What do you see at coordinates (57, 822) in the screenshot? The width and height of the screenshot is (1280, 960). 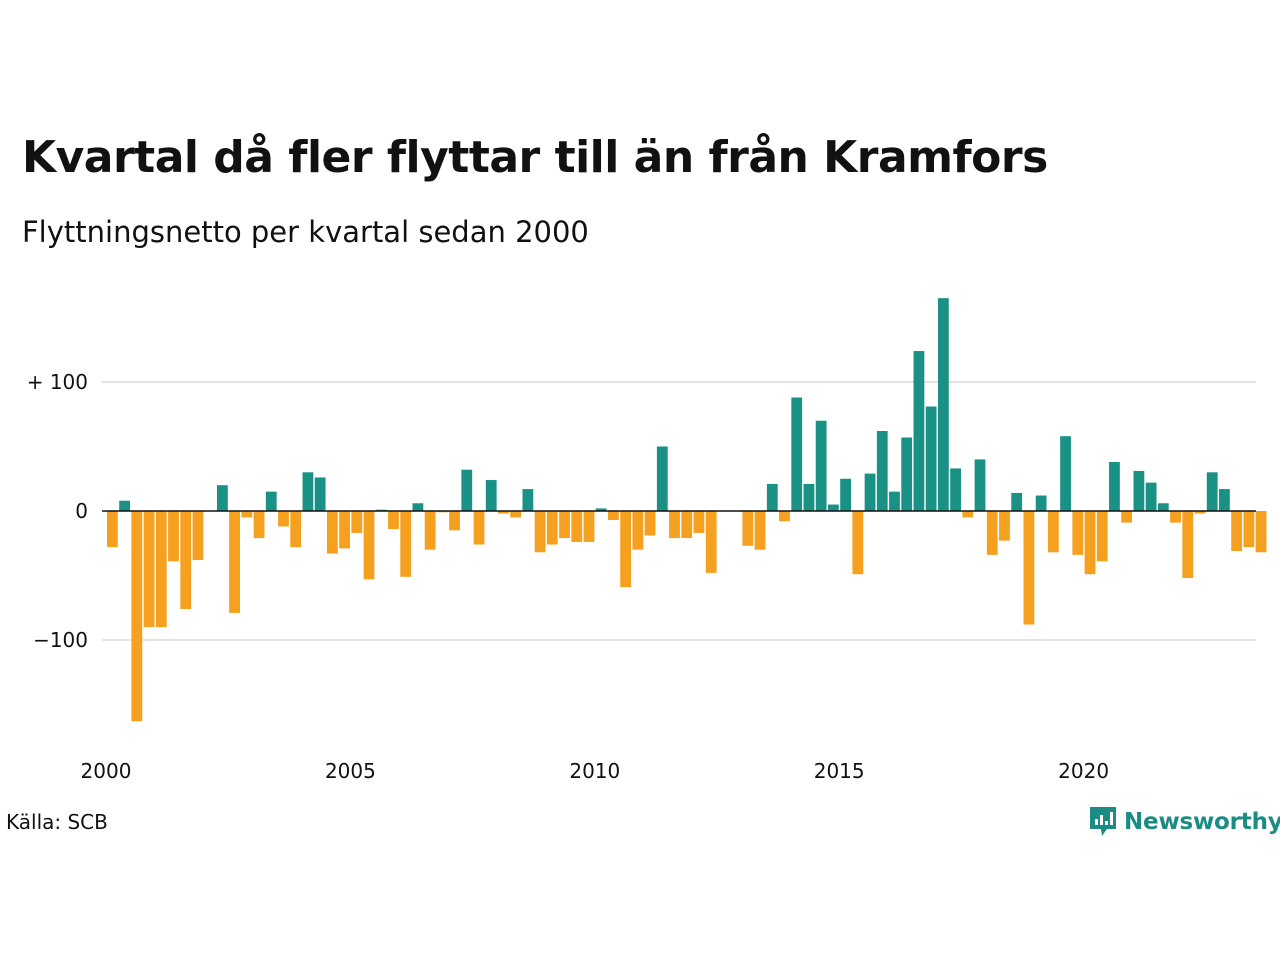 I see `source-note: Källa: SCB` at bounding box center [57, 822].